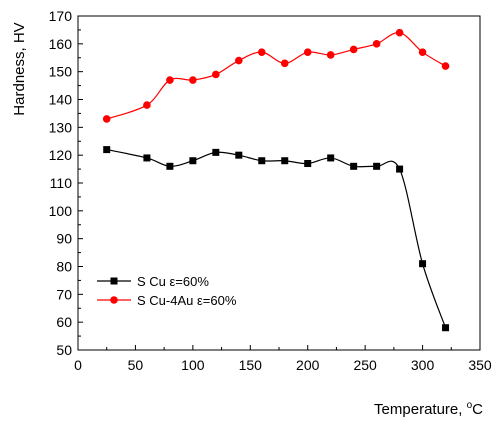  Describe the element at coordinates (114, 300) in the screenshot. I see `legend-marker-circle` at that location.